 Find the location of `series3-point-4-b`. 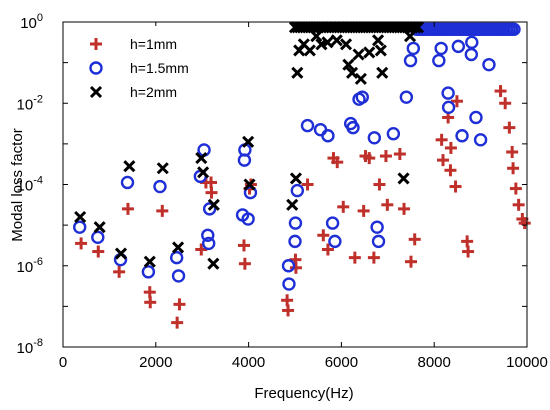

series3-point-4-b is located at coordinates (149, 261).